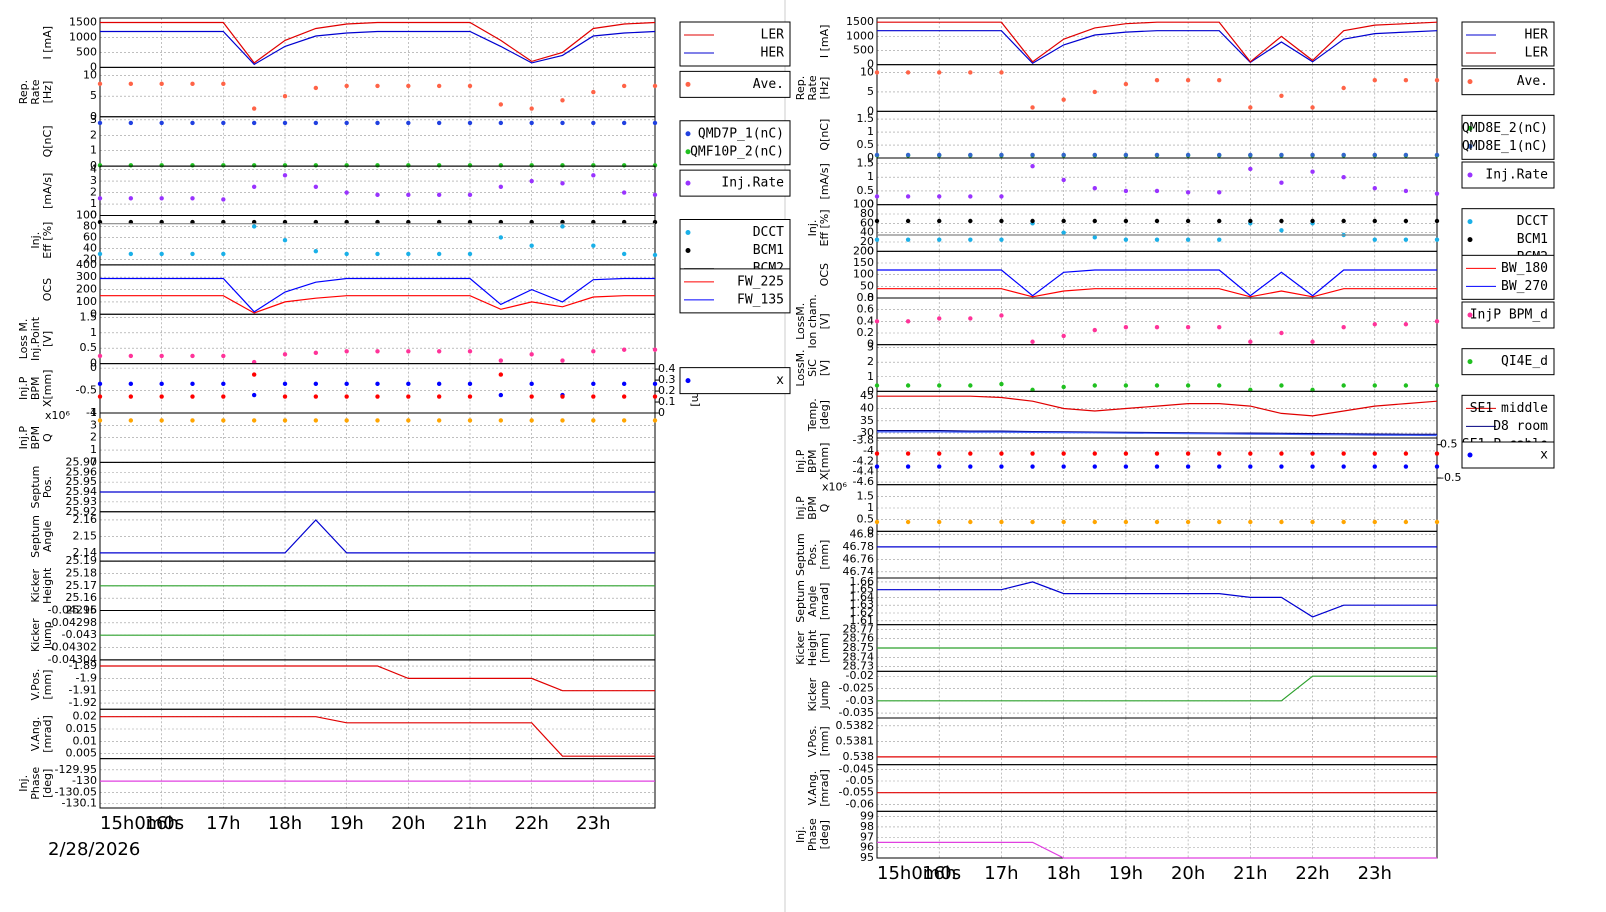 This screenshot has height=912, width=1606. What do you see at coordinates (84, 780) in the screenshot?
I see `y-tick-label: -130` at bounding box center [84, 780].